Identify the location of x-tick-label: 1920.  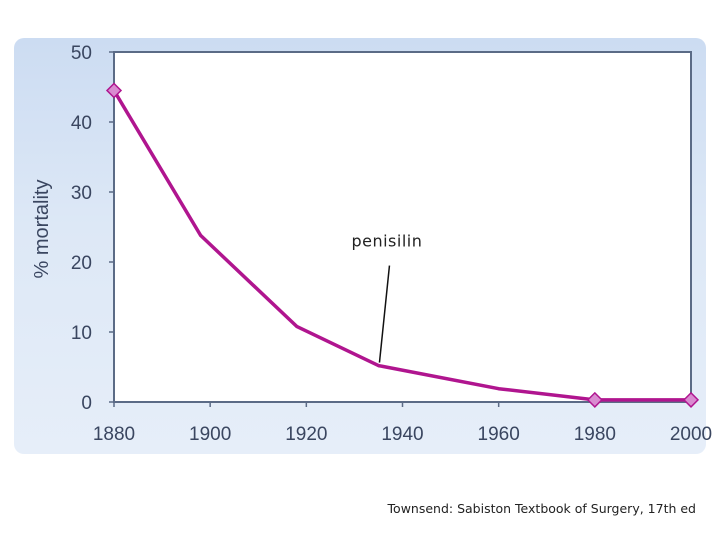
(306, 434).